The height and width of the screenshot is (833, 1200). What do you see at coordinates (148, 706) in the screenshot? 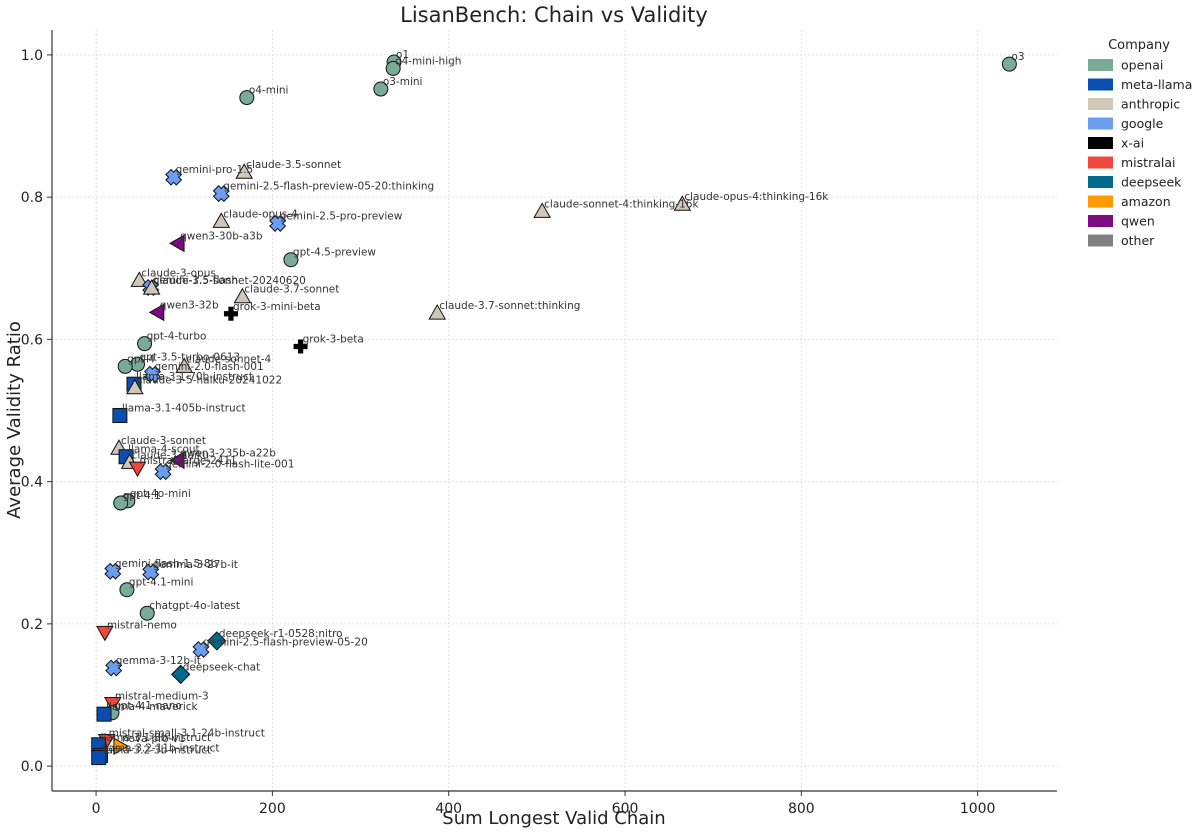
I see `point-label: gpt-4.1-nano` at bounding box center [148, 706].